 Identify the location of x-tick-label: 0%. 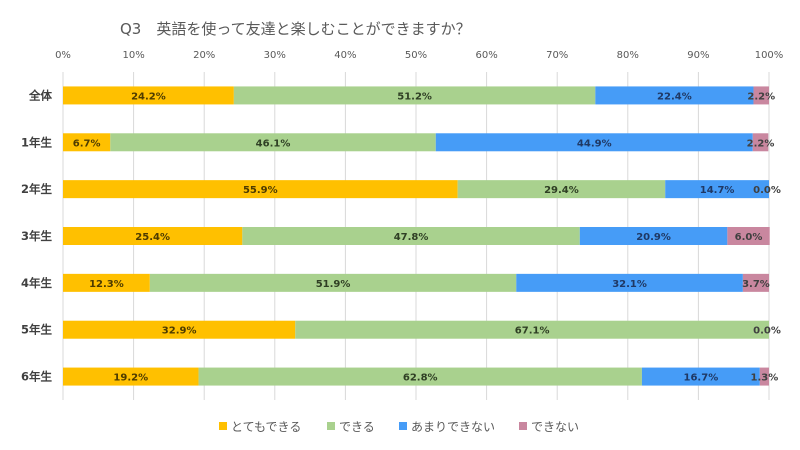
(63, 55).